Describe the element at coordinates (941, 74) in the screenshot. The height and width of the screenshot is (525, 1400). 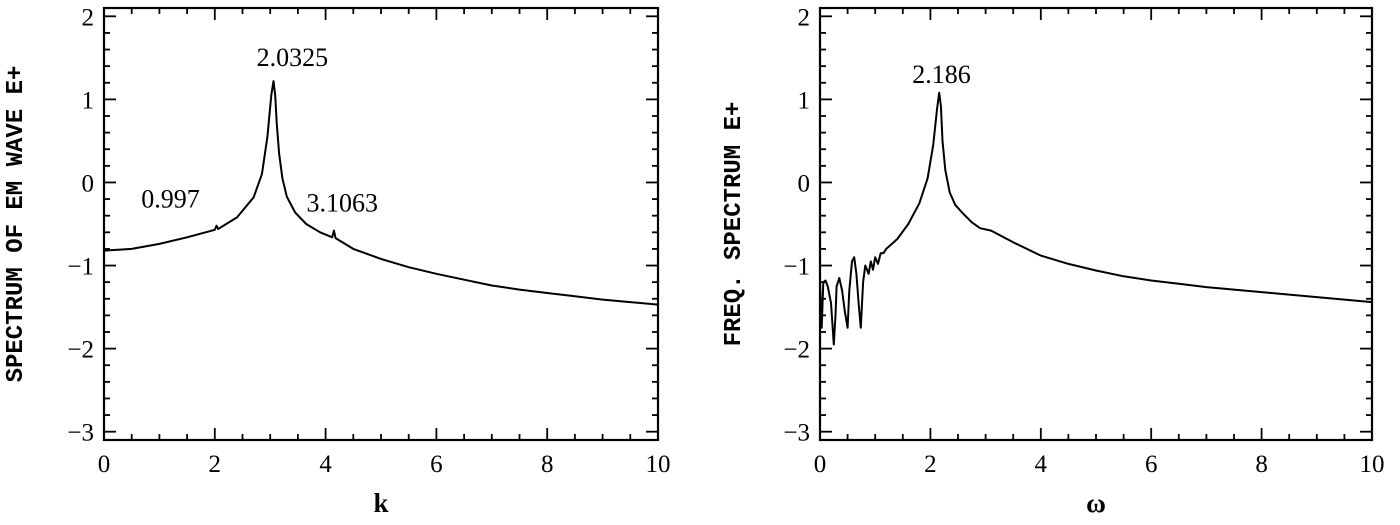
I see `peak-annotation: 2.186` at that location.